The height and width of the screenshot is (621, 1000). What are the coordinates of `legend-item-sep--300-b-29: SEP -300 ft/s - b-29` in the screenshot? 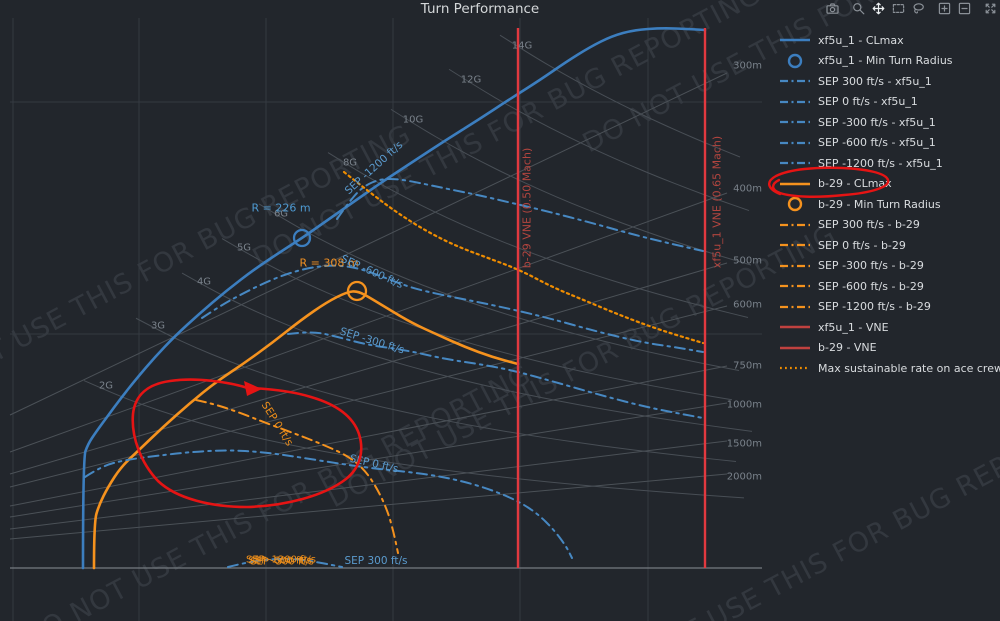 It's located at (851, 266).